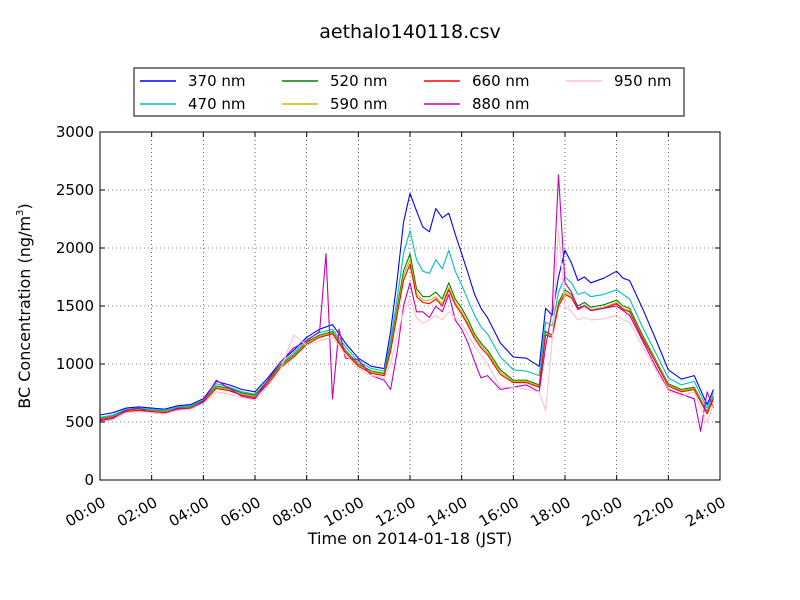 This screenshot has width=800, height=600. What do you see at coordinates (409, 538) in the screenshot?
I see `x-axis-label: Time on 2014-01-18 (JST)` at bounding box center [409, 538].